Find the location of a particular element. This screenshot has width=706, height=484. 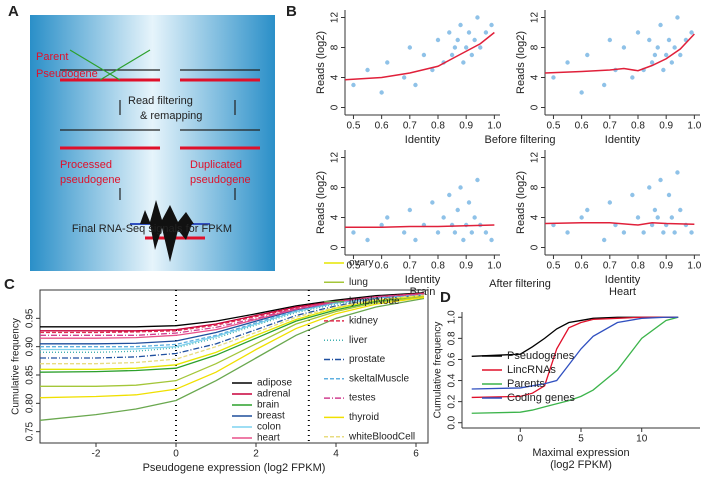

section-label: After filtering is located at coordinates (520, 284).